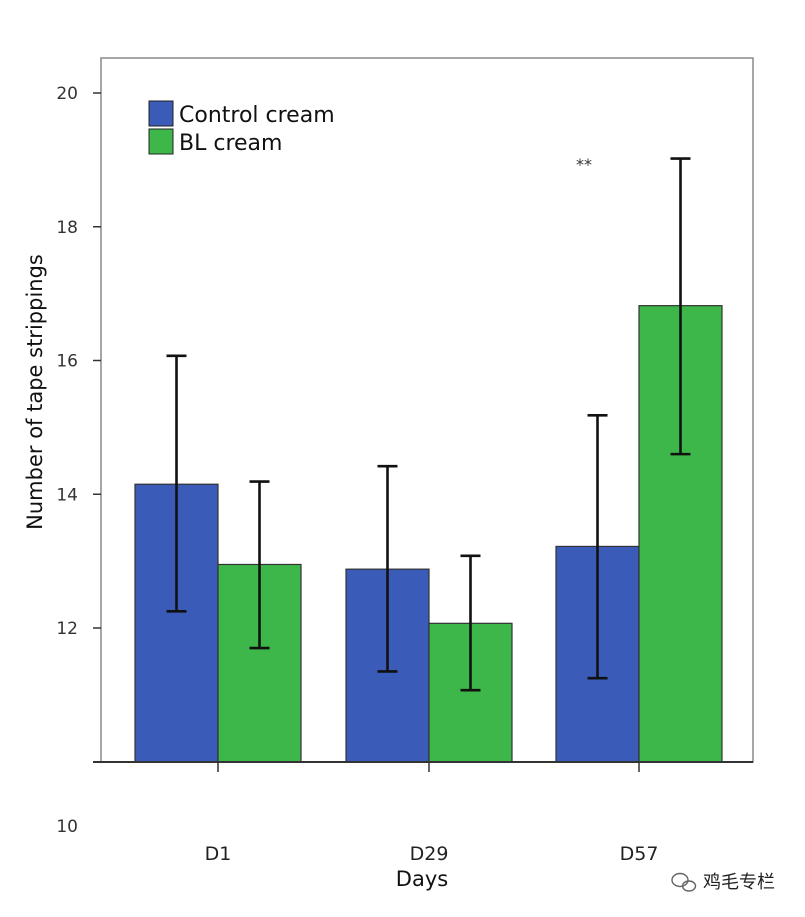 The height and width of the screenshot is (917, 805). I want to click on y-tick-label-12: 12, so click(67, 629).